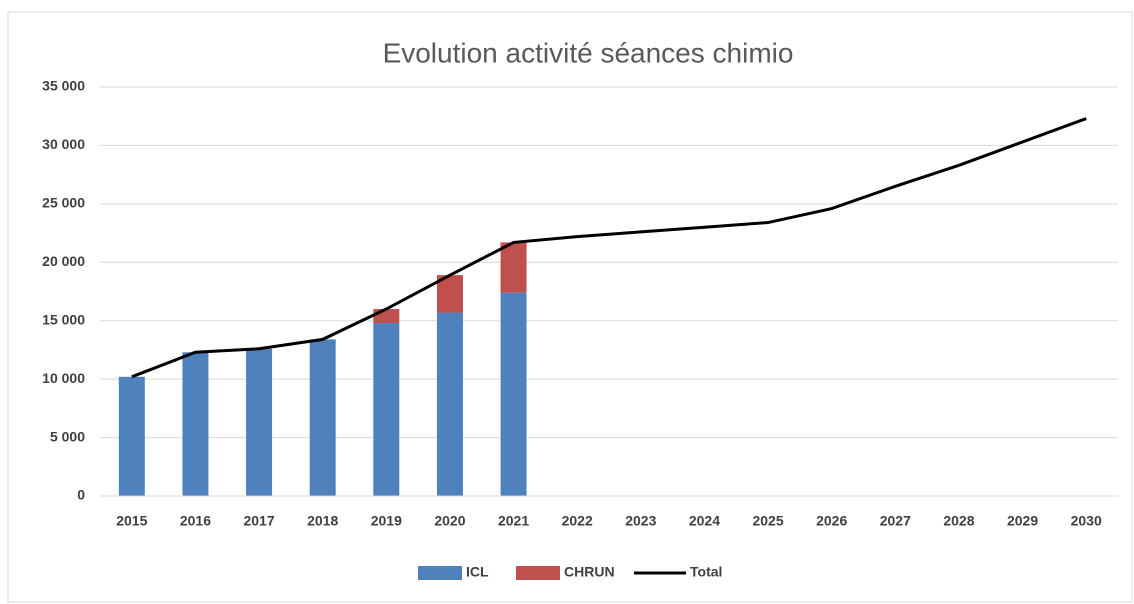 Image resolution: width=1134 pixels, height=604 pixels. Describe the element at coordinates (577, 521) in the screenshot. I see `x-tick-label: 2022` at that location.